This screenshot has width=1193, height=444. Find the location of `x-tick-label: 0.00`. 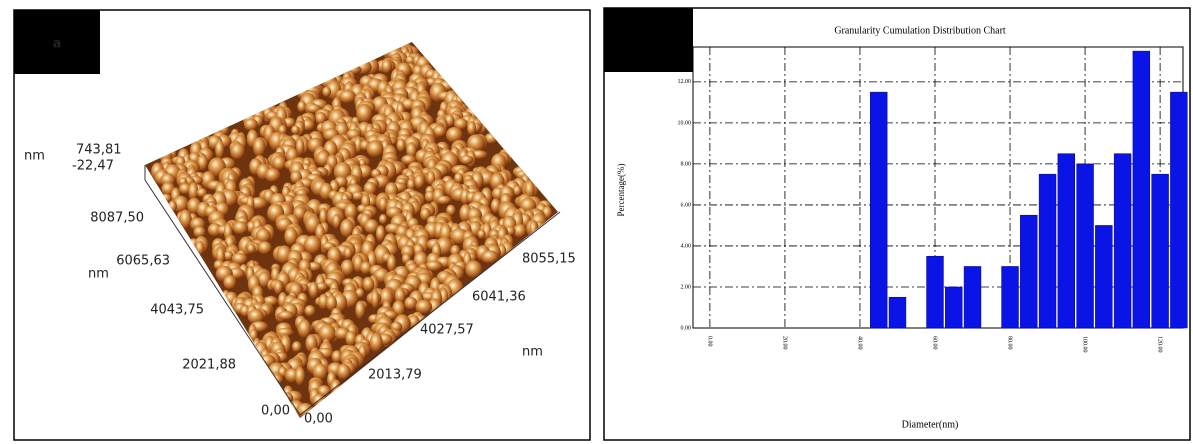

x-tick-label: 0.00 is located at coordinates (710, 341).